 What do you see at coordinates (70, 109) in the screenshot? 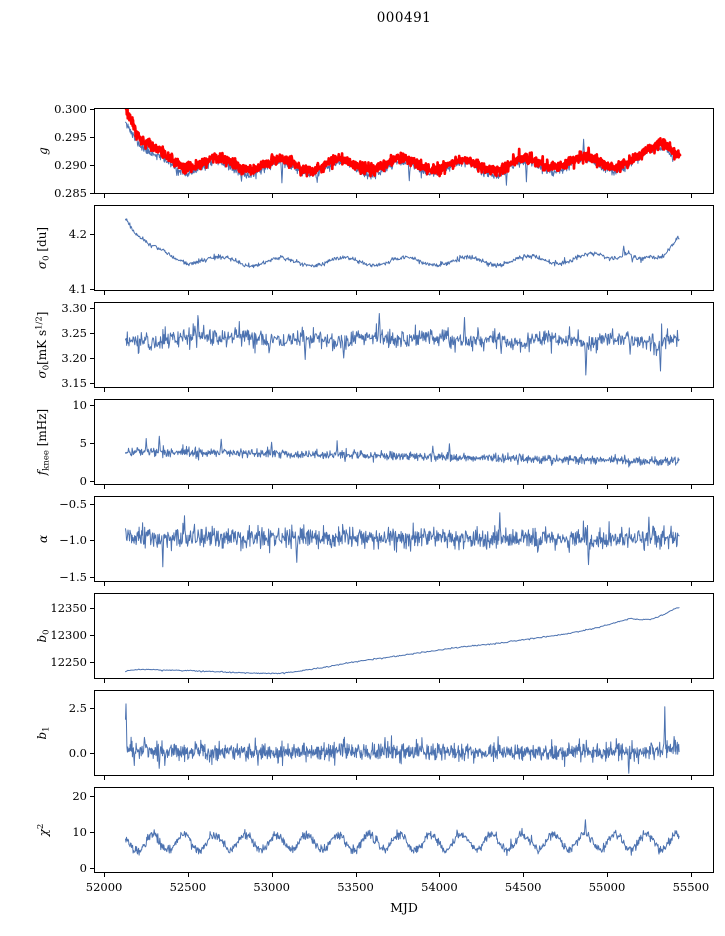
I see `y-tick-label: 0.300` at bounding box center [70, 109].